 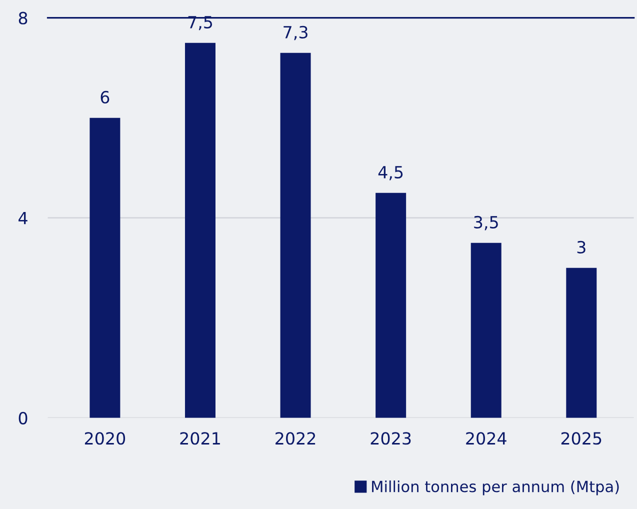 What do you see at coordinates (23, 18) in the screenshot?
I see `y-tick-label: 8` at bounding box center [23, 18].